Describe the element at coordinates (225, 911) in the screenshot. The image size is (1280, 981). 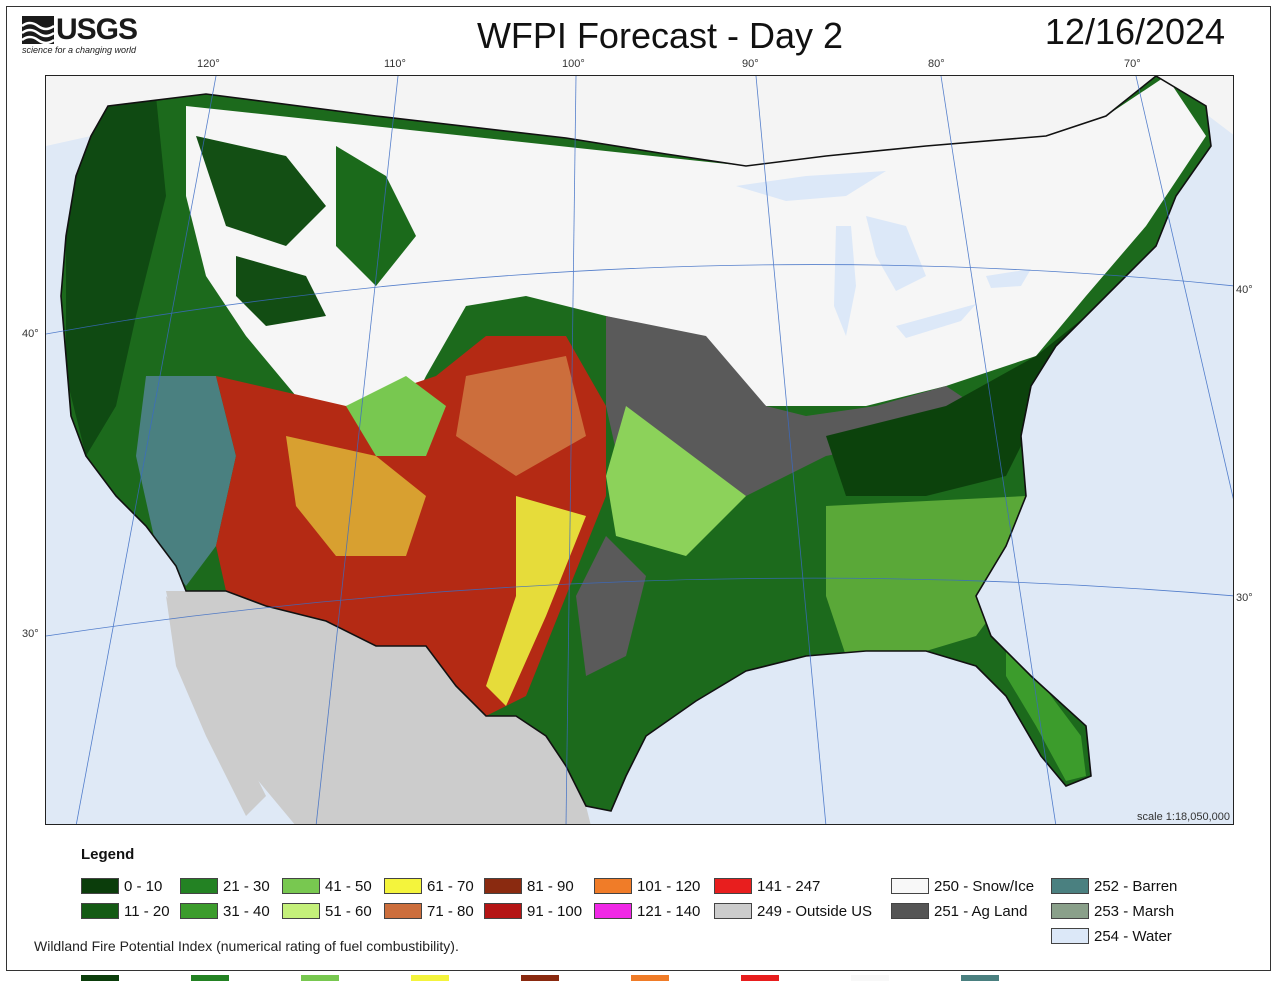
I see `legend-item: 31 - 40` at that location.